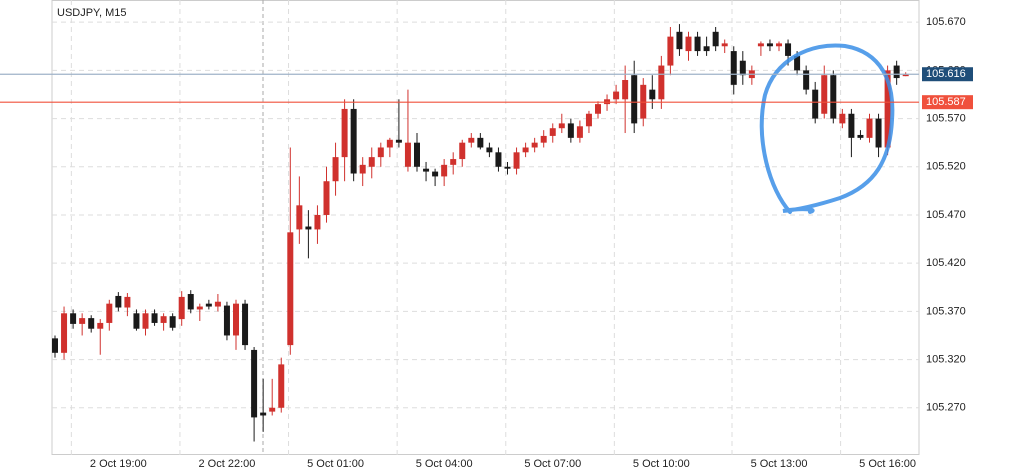  What do you see at coordinates (946, 408) in the screenshot?
I see `y-tick-label: 105.270` at bounding box center [946, 408].